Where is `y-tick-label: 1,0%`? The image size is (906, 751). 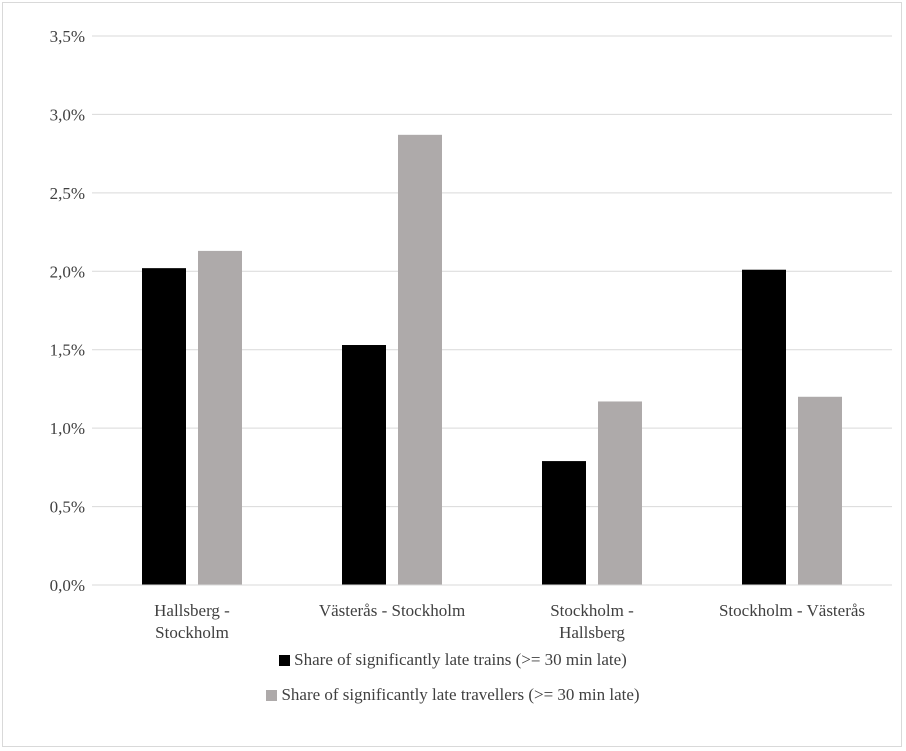 y-tick-label: 1,0% is located at coordinates (67, 428).